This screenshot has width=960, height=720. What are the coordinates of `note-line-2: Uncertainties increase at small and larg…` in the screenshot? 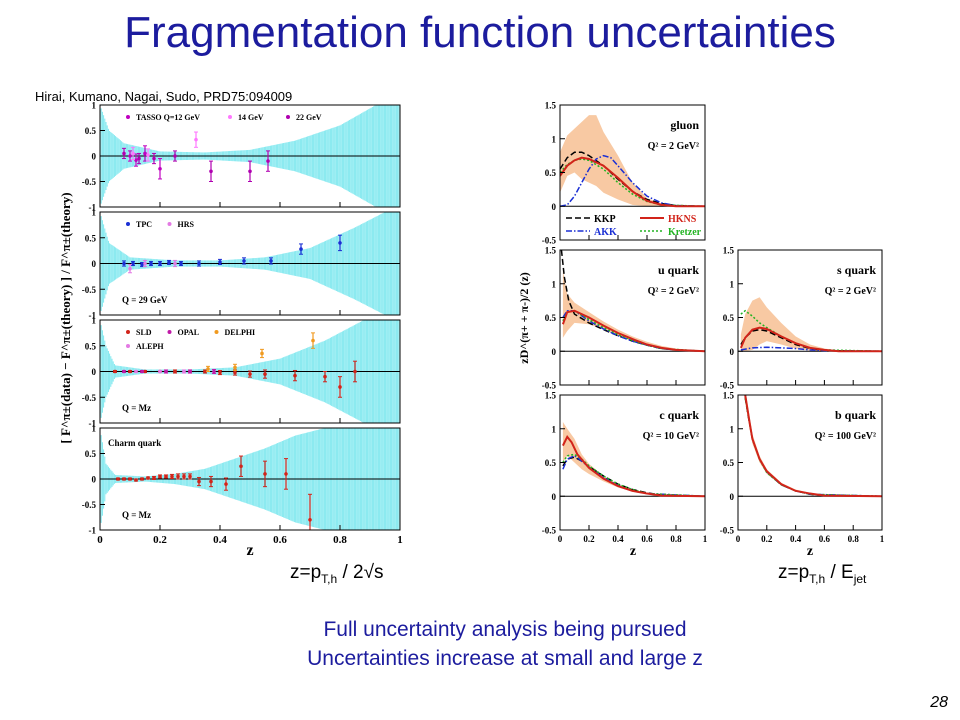 It's located at (505, 658).